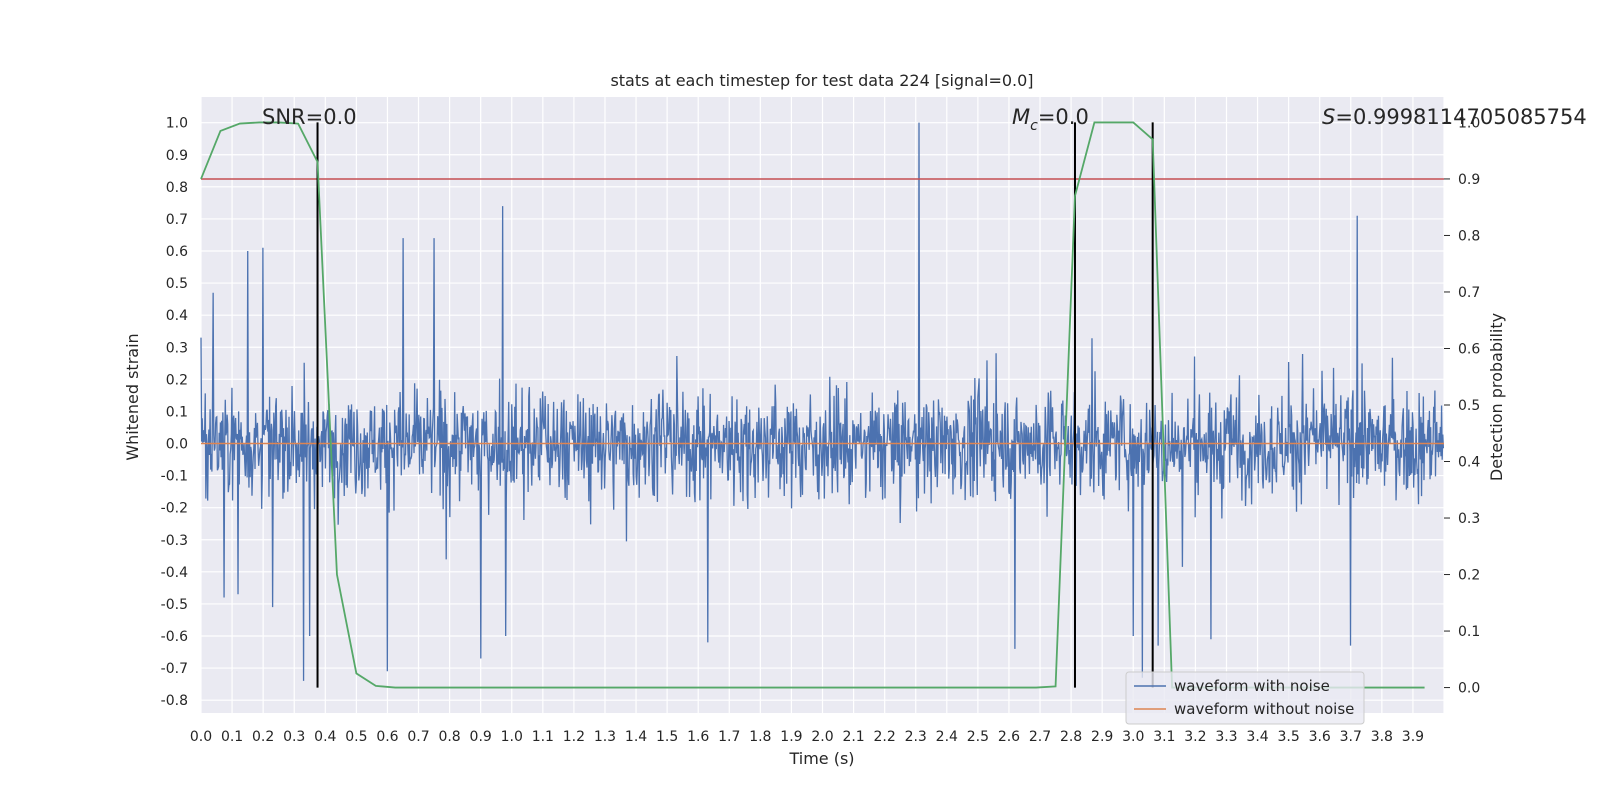 This screenshot has width=1600, height=804. Describe the element at coordinates (1288, 737) in the screenshot. I see `x-tick-label: 3.5` at that location.